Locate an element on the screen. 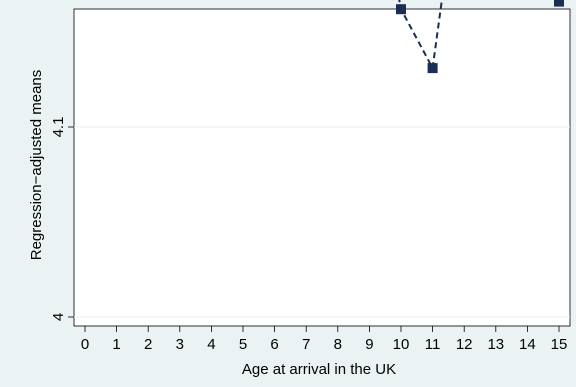 This screenshot has height=387, width=576. x-tick-label: 2 is located at coordinates (148, 344).